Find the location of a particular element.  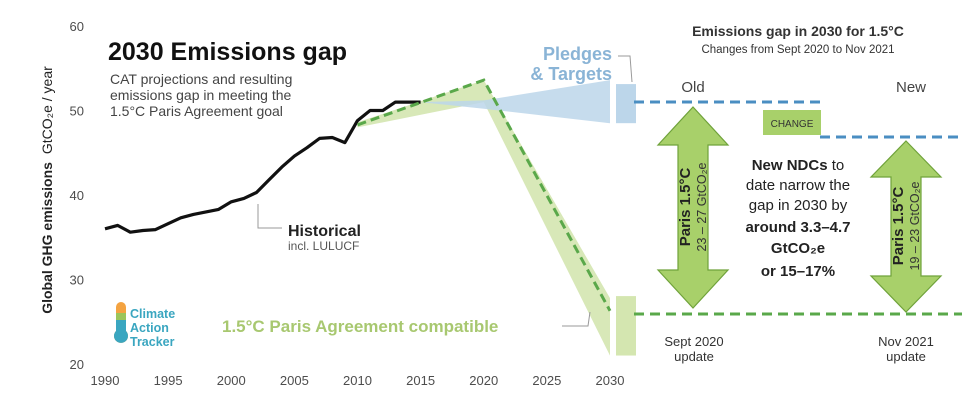

y-axis-label-unit: GtCO₂e / year is located at coordinates (47, 110).